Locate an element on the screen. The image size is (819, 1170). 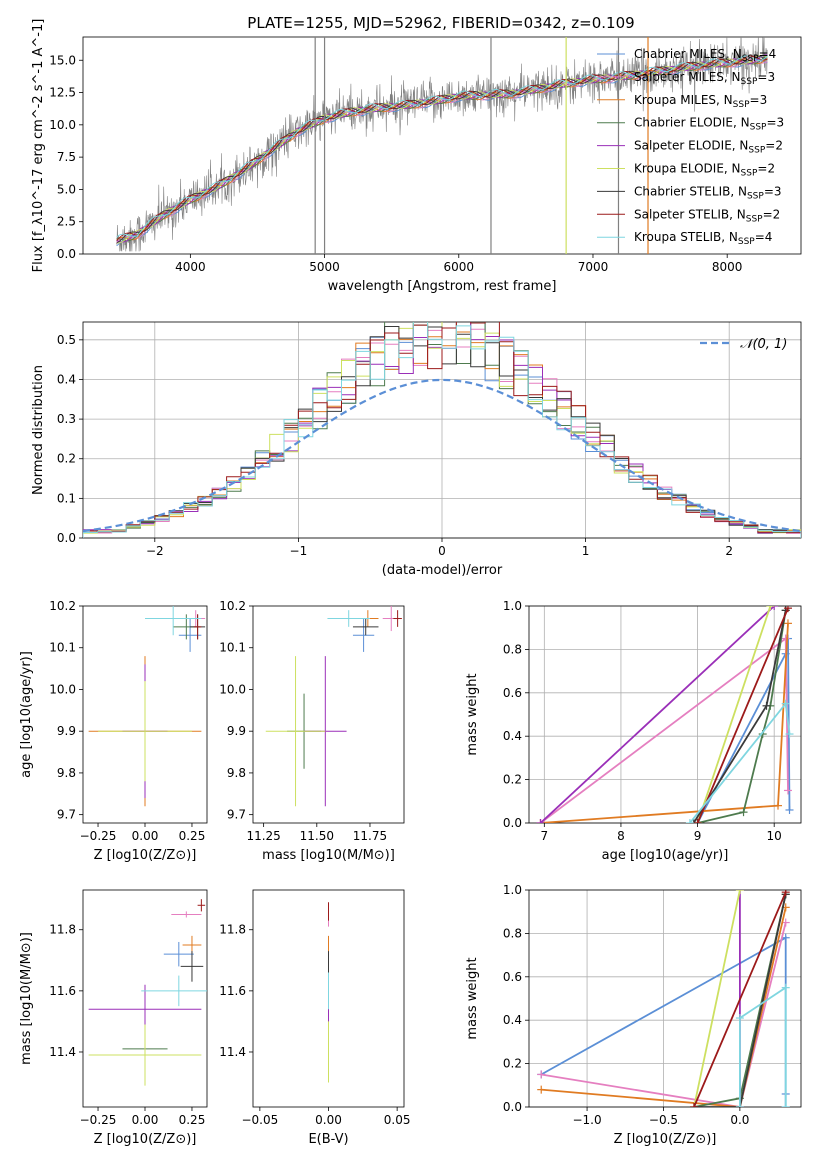
line-kroupa-stelib is located at coordinates (763, 1046).